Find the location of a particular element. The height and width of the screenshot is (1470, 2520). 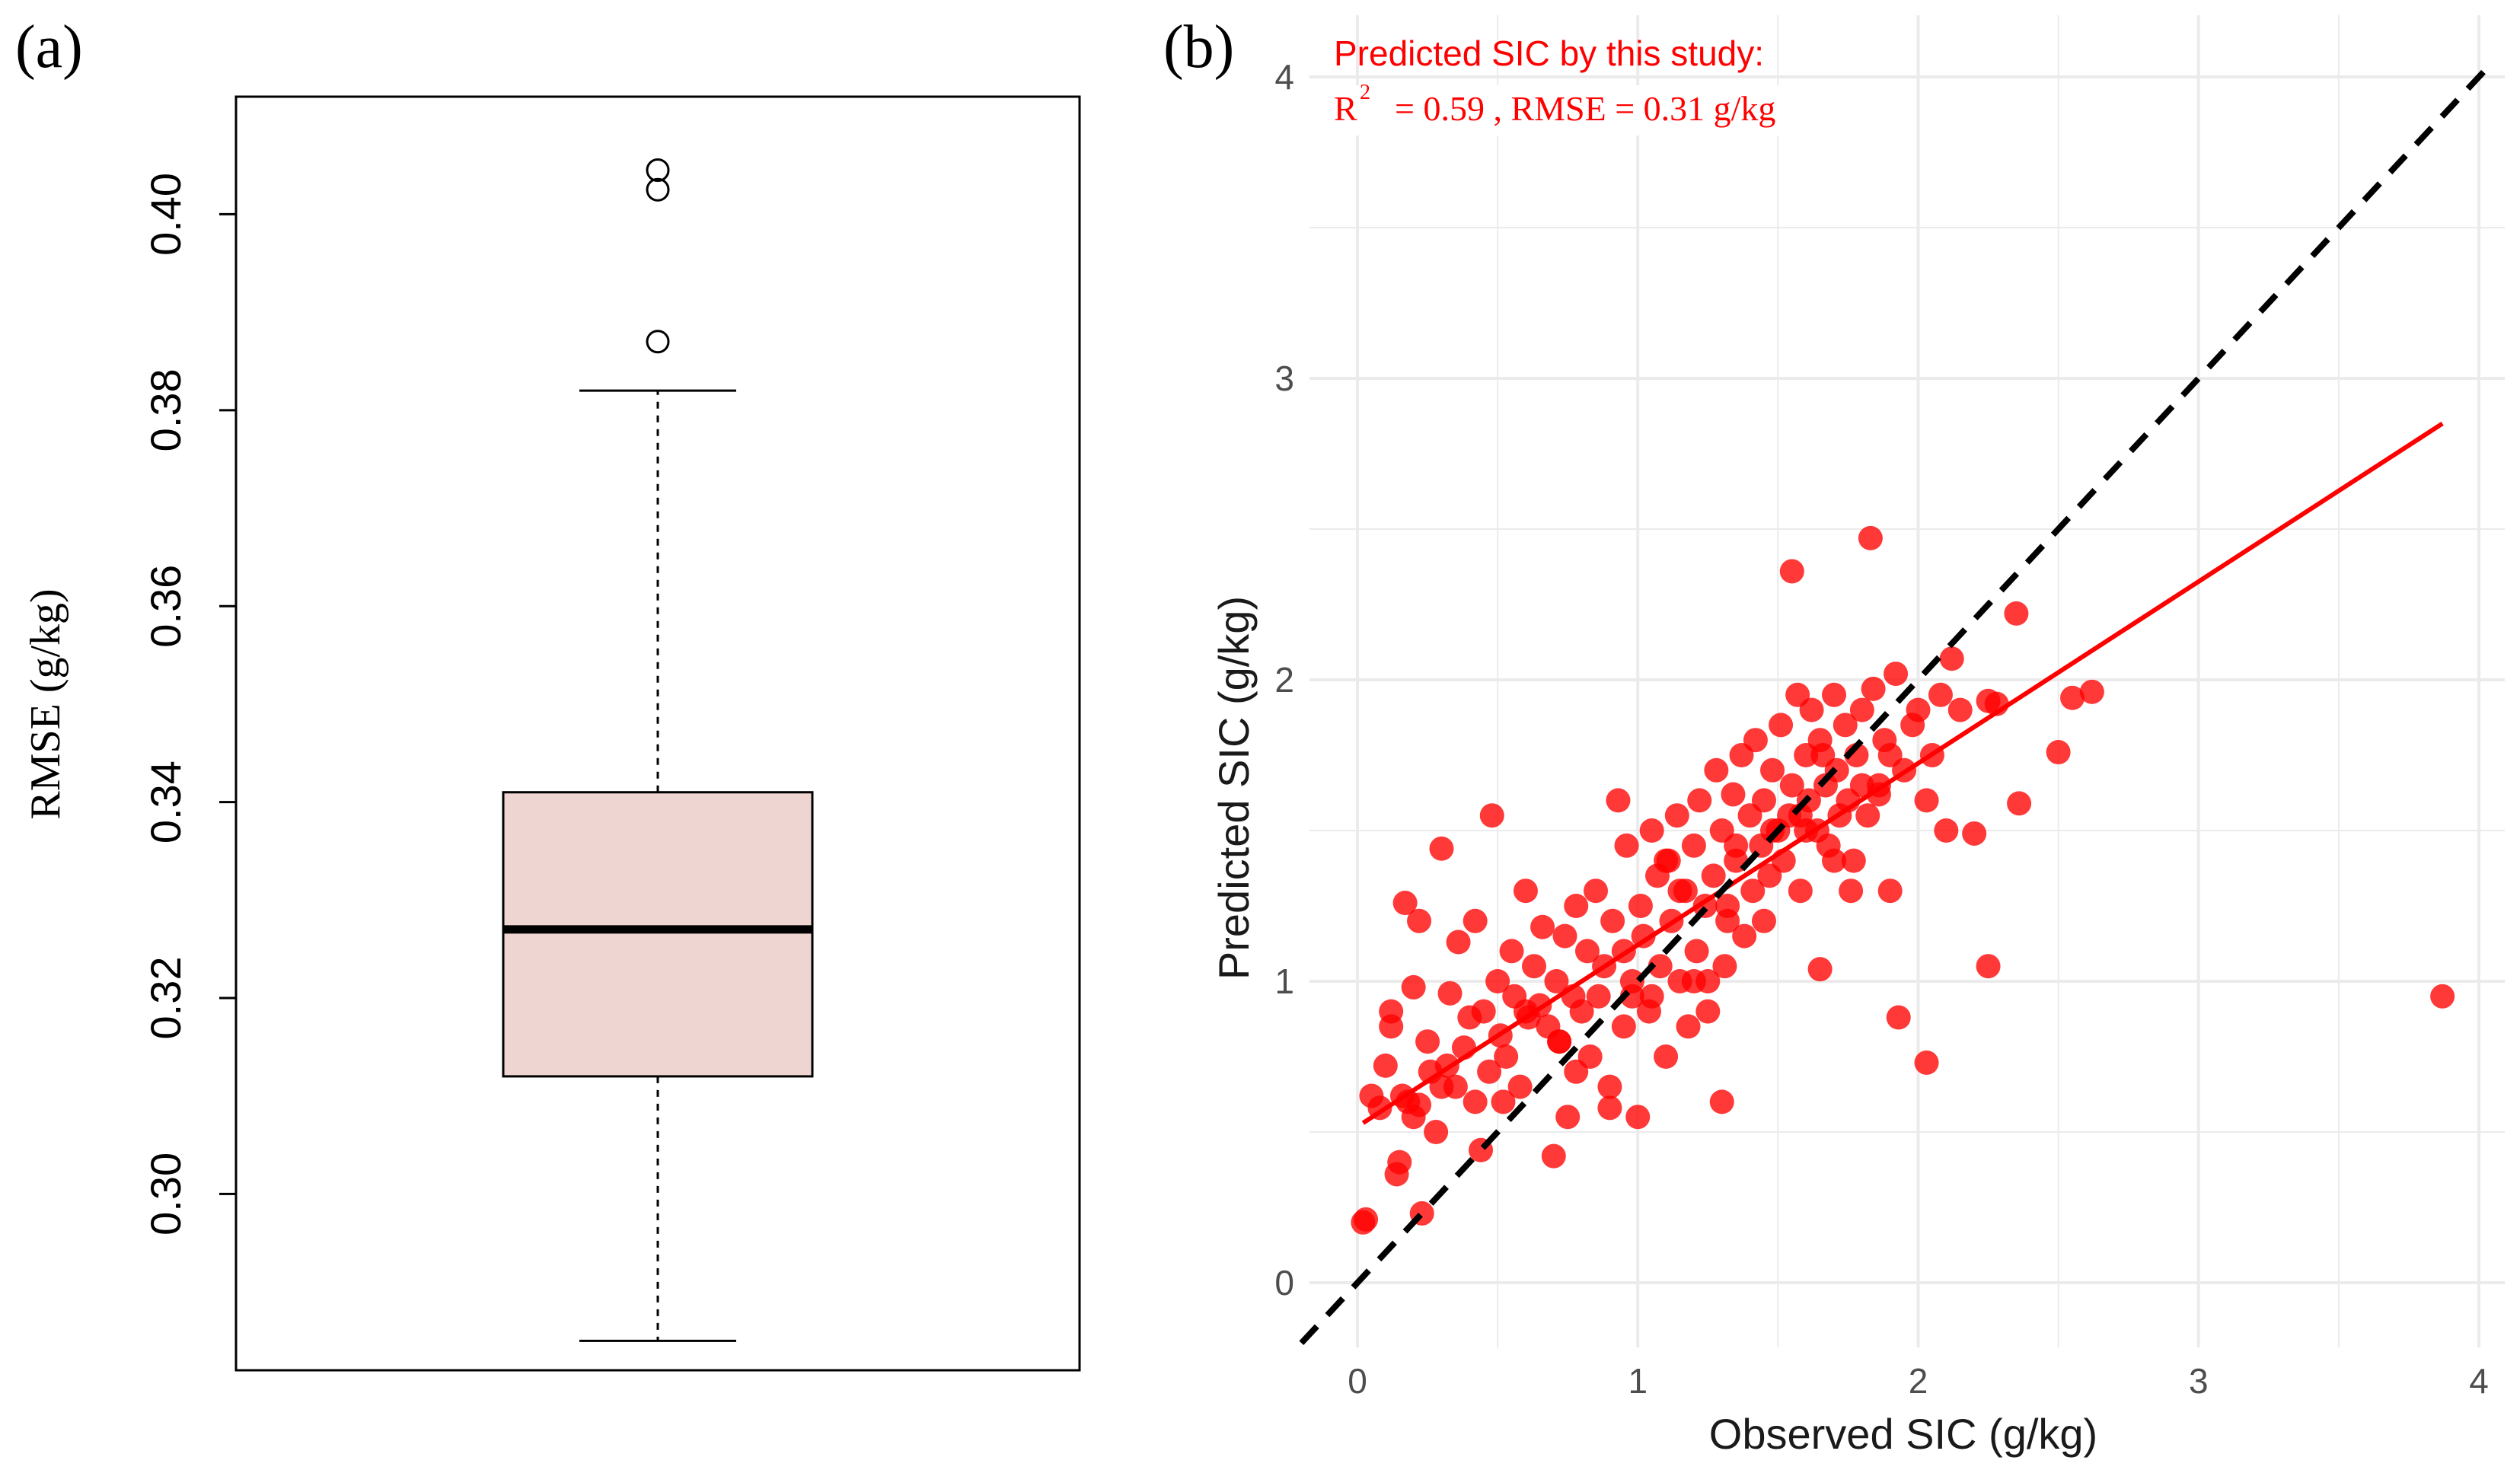

x-axis-label: Observed SIC (g/kg) is located at coordinates (1903, 1434).